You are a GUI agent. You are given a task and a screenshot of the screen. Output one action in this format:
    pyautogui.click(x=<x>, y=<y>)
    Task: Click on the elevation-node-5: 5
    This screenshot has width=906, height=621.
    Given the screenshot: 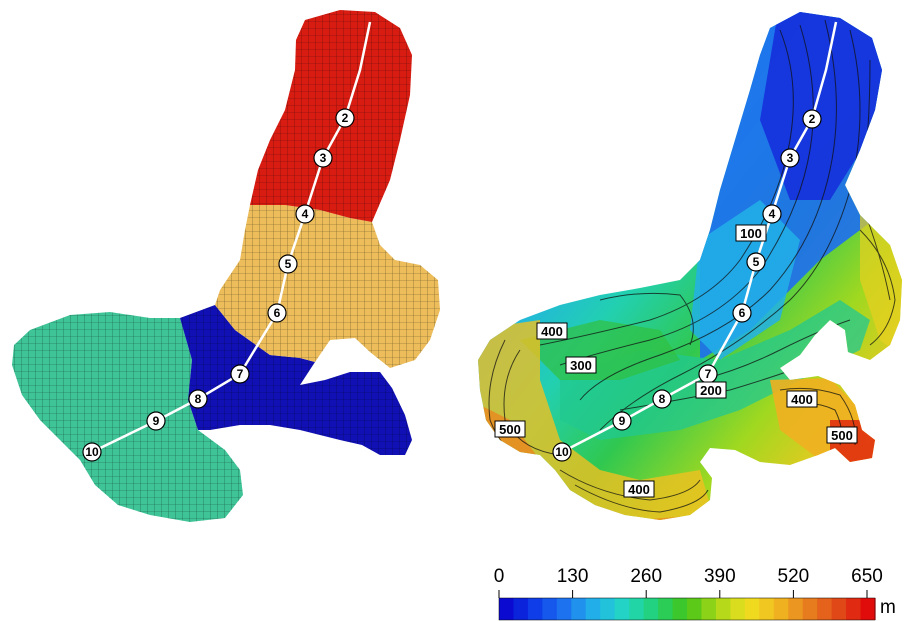 What is the action you would take?
    pyautogui.click(x=756, y=262)
    